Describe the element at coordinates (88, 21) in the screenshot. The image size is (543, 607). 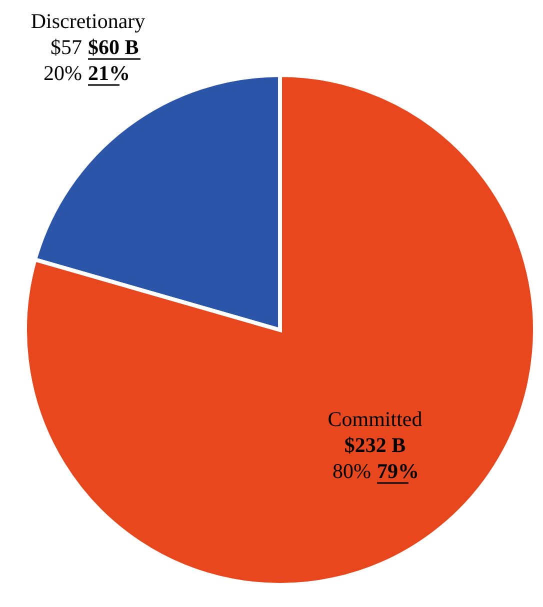
I see `slice-label: Discretionary` at that location.